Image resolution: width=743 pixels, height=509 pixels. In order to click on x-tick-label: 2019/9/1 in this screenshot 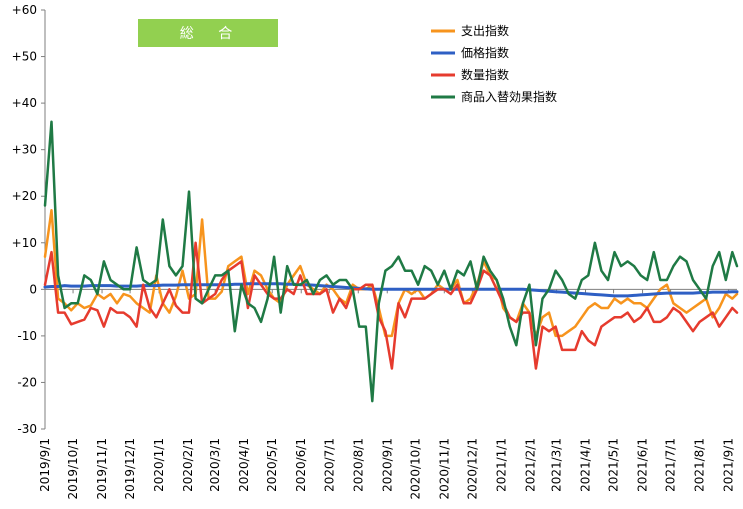, I will do `click(45, 465)`.